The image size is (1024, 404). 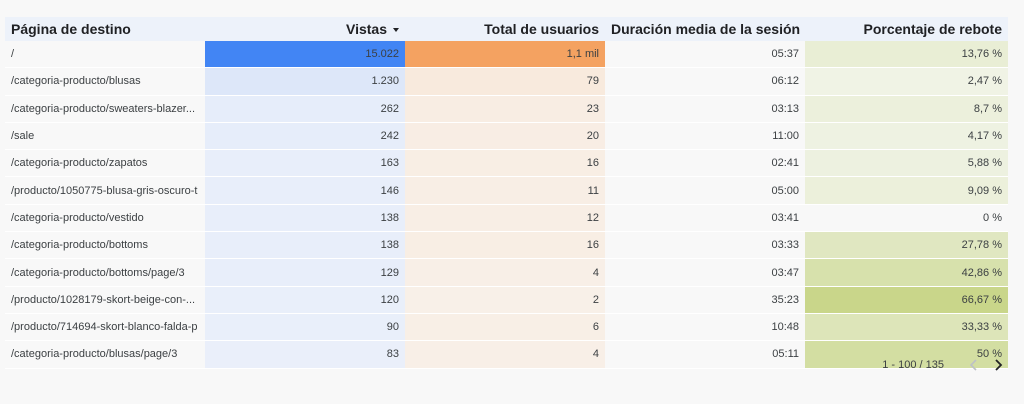 I want to click on cell-landing-page: /categoria-producto/blusas/page/3, so click(x=105, y=354).